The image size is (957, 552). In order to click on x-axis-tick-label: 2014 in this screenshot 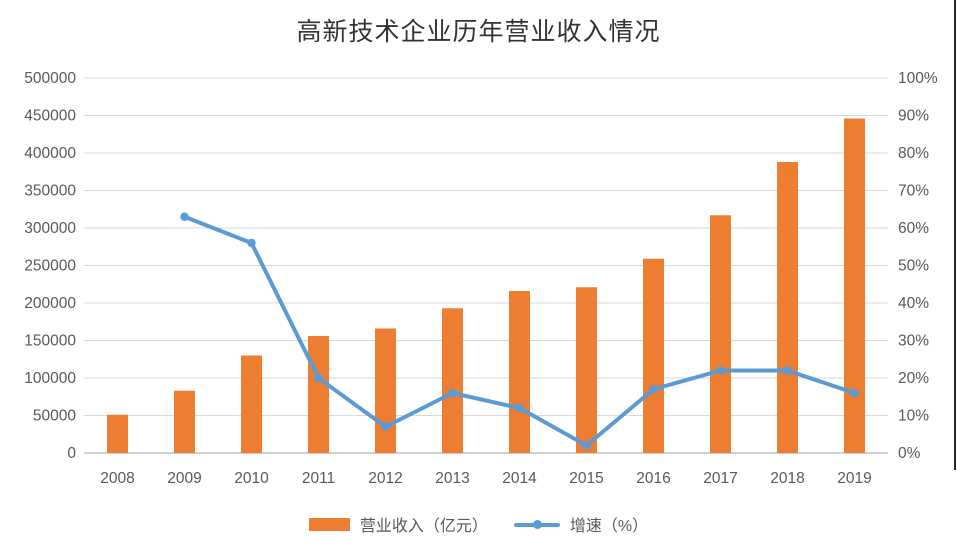, I will do `click(519, 478)`.